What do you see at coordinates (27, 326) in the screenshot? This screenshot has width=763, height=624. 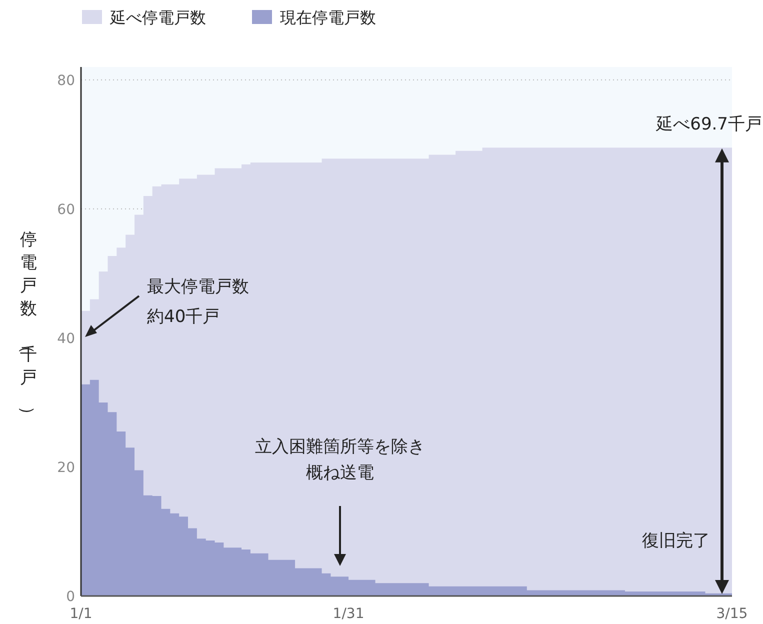 I see `y-axis-title: 停電戸数（千戸）` at bounding box center [27, 326].